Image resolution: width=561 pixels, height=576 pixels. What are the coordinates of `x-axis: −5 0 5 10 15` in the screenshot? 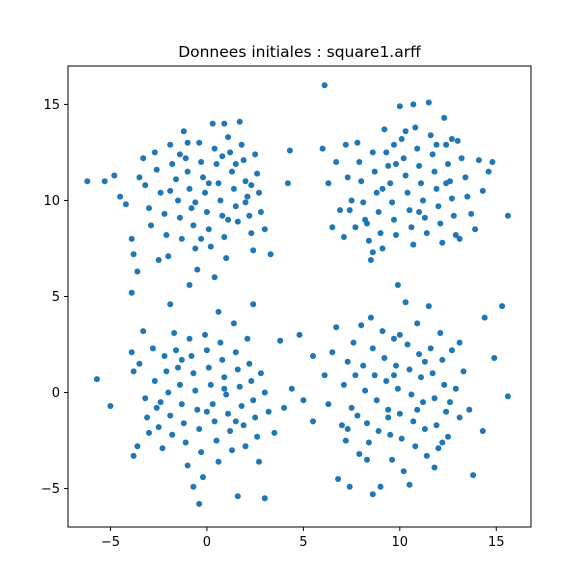 It's located at (303, 538).